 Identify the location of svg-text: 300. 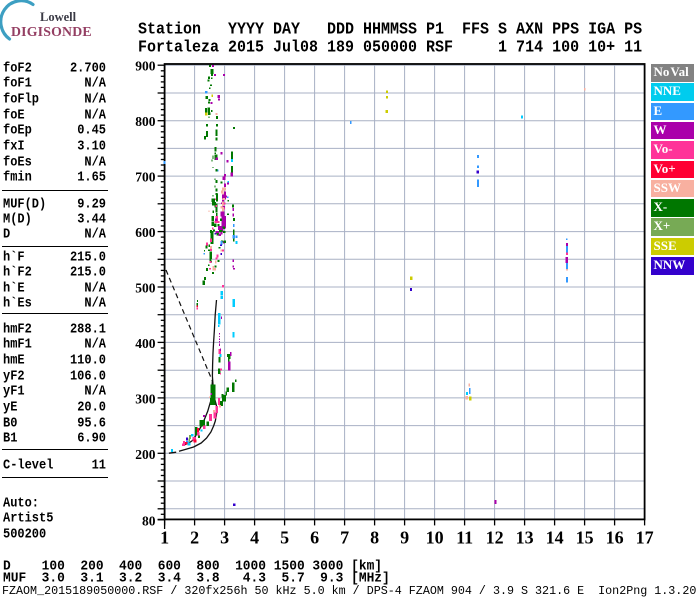
(145, 398).